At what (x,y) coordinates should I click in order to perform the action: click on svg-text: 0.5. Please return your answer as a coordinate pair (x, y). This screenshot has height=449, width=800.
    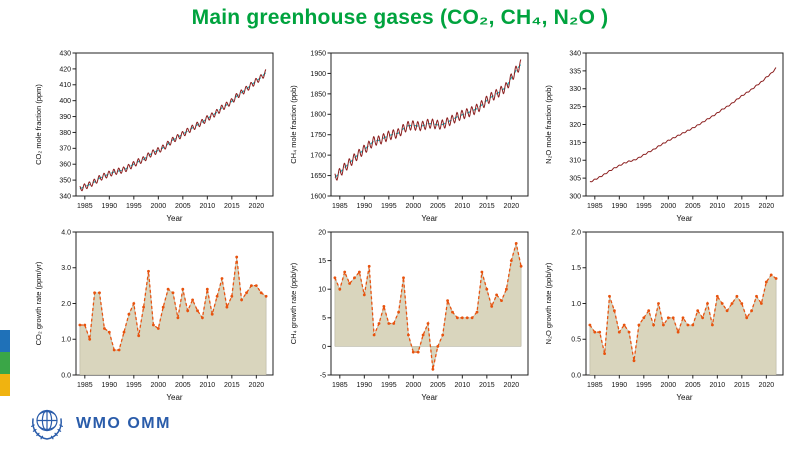
    Looking at the image, I should click on (576, 340).